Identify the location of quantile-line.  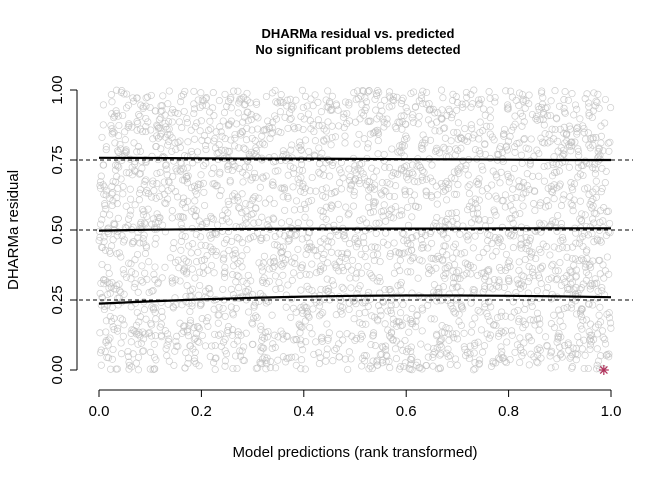
(355, 299).